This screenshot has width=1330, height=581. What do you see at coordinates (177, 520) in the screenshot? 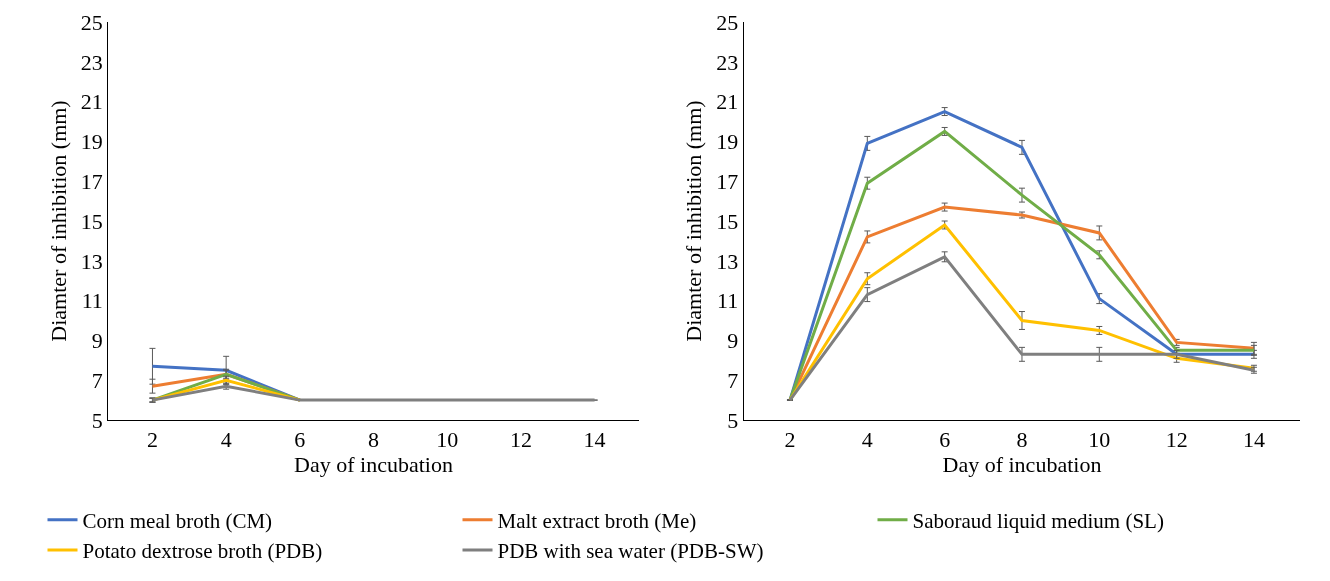
I see `legend-label: Corn meal broth (CM)` at bounding box center [177, 520].